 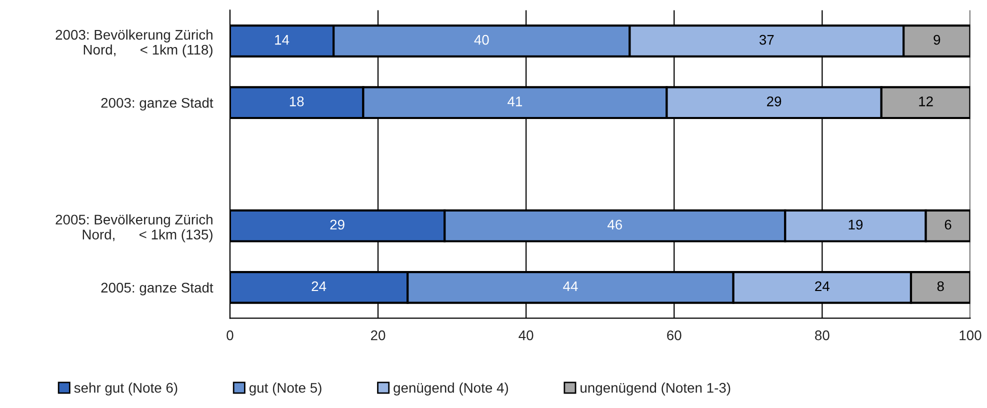 What do you see at coordinates (926, 101) in the screenshot?
I see `data-label: 12` at bounding box center [926, 101].